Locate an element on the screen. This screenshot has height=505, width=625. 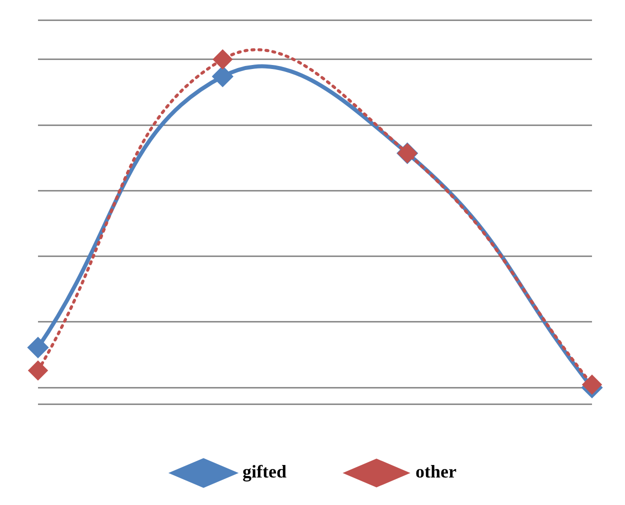
legend-label: other is located at coordinates (436, 472).